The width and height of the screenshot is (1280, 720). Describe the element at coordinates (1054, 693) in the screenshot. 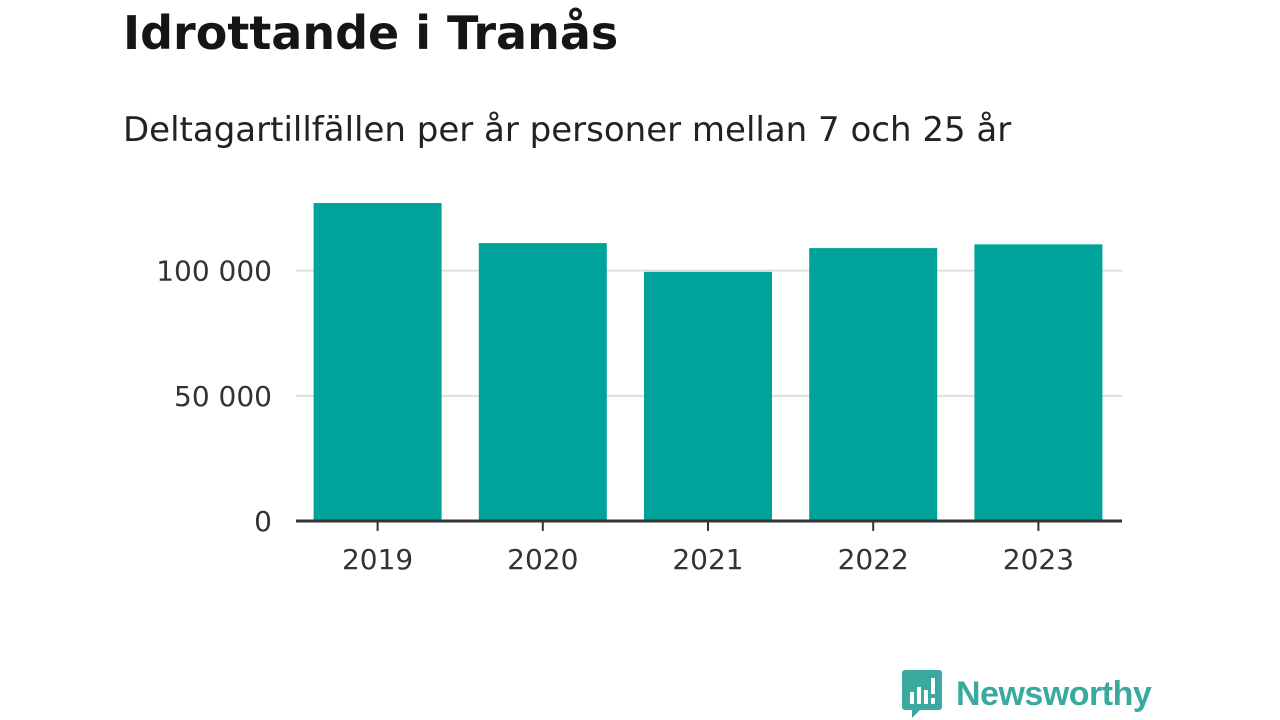

I see `logo-text: Newsworthy` at that location.